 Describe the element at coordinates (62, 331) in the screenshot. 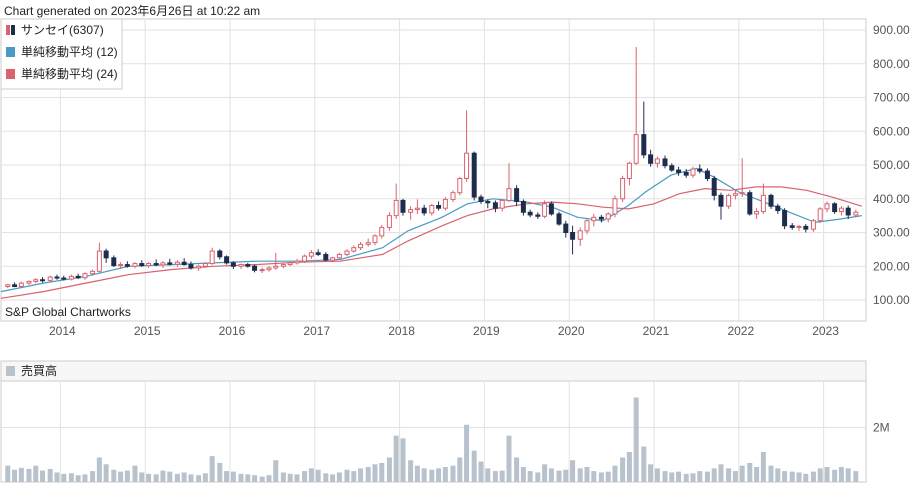

I see `x-tick-label: 2014` at that location.